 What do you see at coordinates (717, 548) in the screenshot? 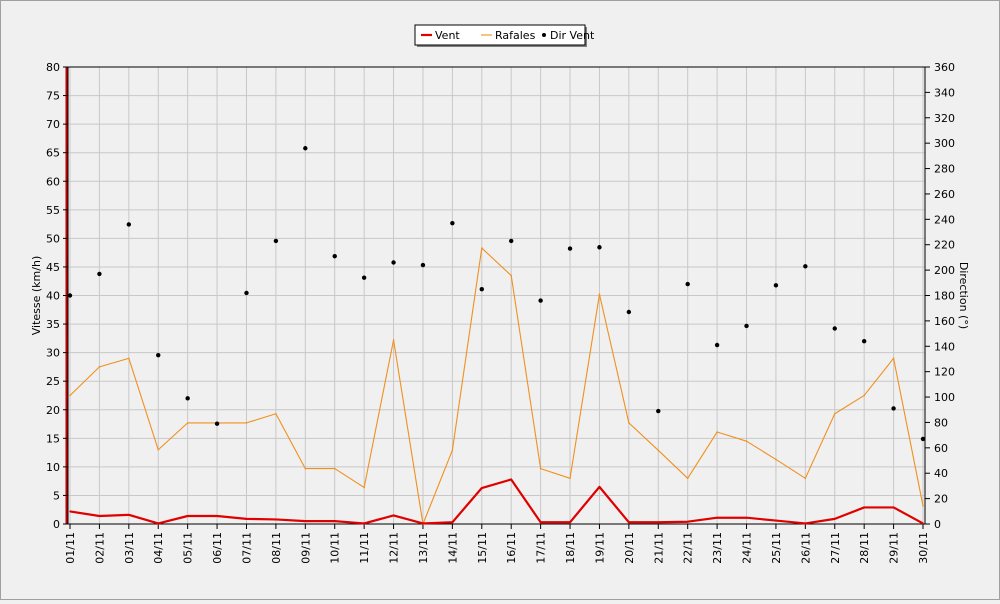
I see `x-tick-label: 23/11` at bounding box center [717, 548].